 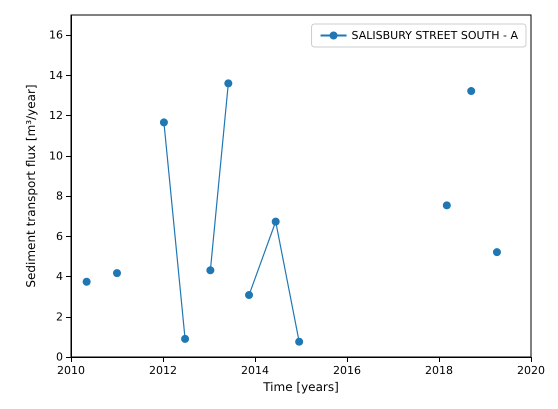 I want to click on x-tick-label: 2012, so click(x=163, y=370).